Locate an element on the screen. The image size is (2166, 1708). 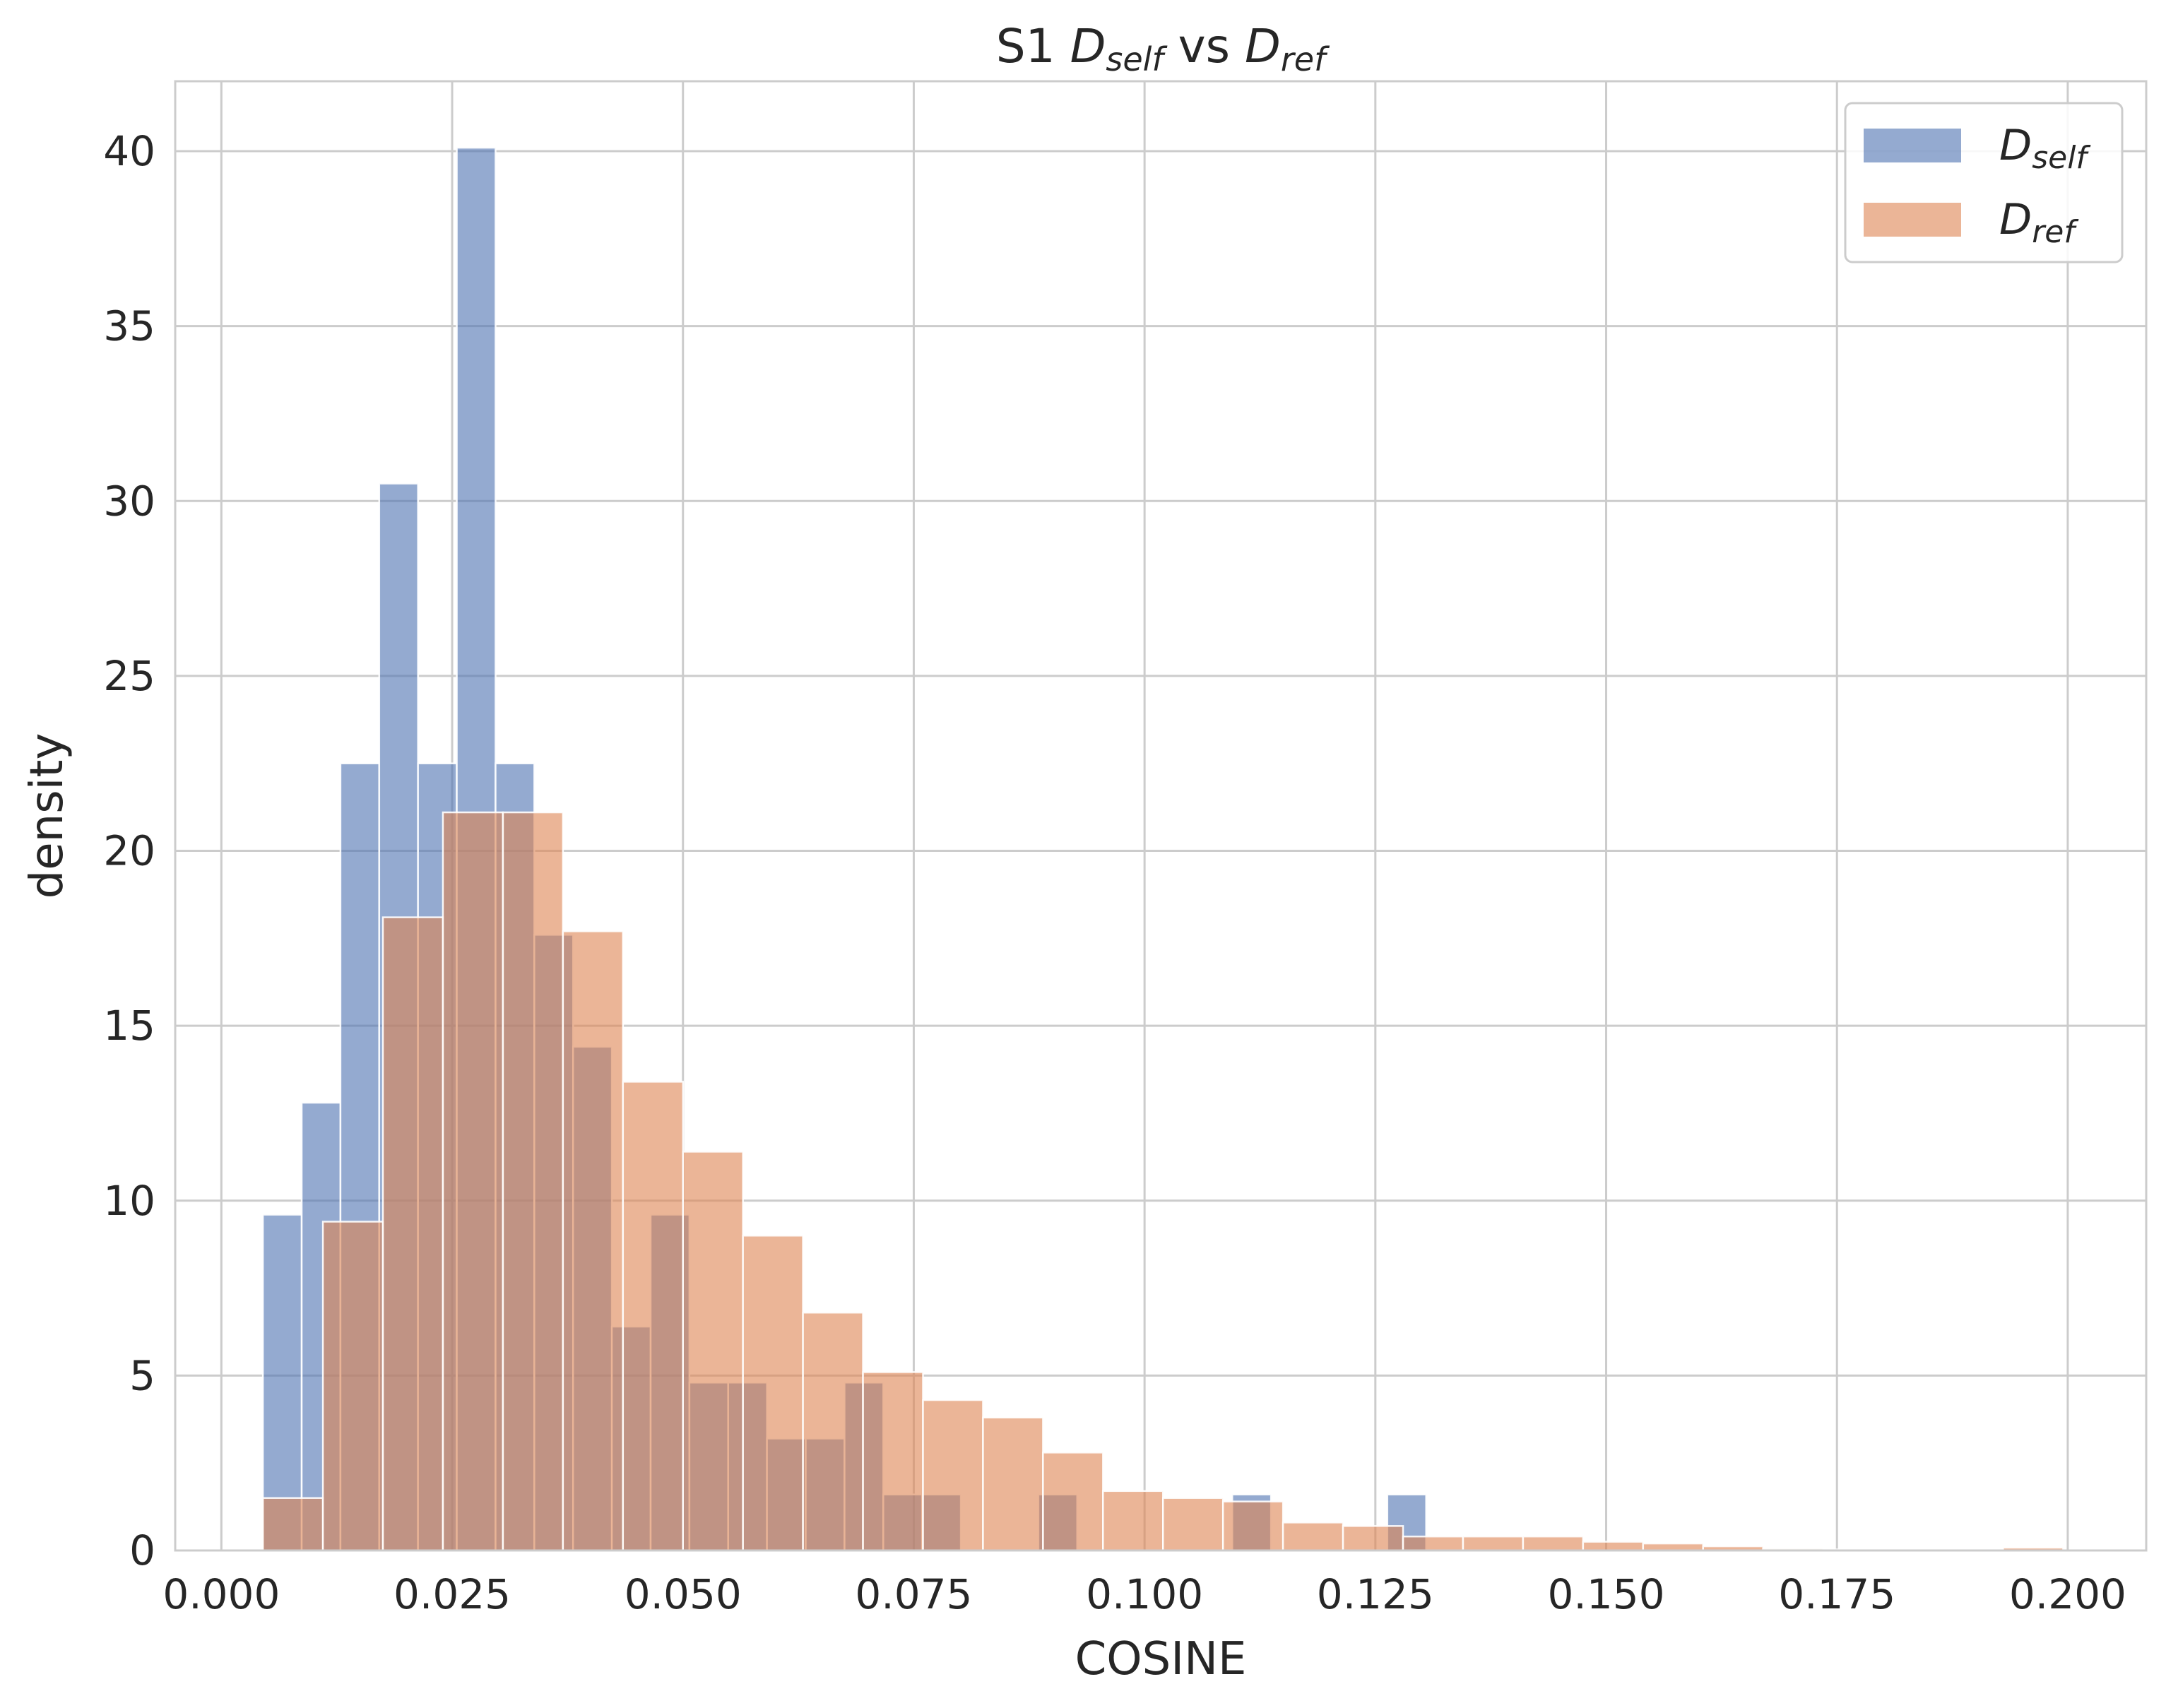
y-tick-label: 35 is located at coordinates (129, 326).